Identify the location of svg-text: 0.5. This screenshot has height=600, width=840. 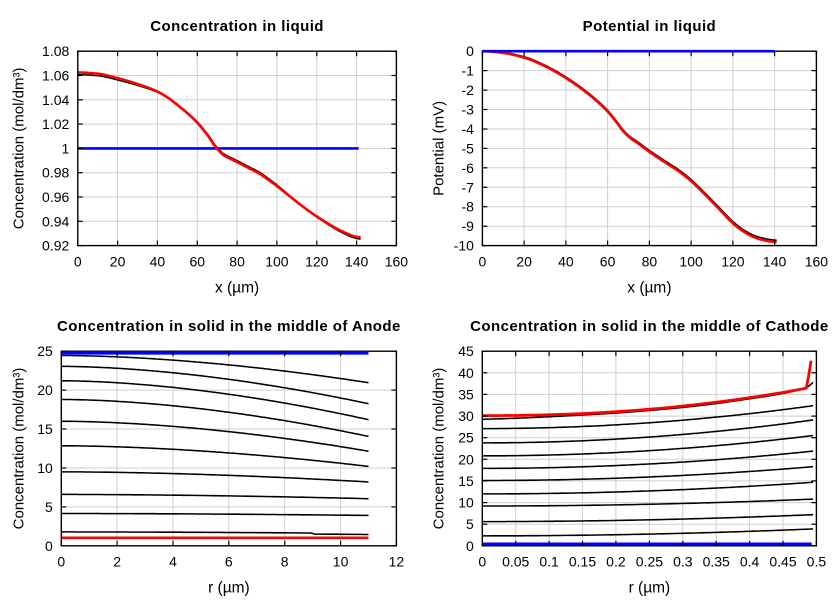
(817, 562).